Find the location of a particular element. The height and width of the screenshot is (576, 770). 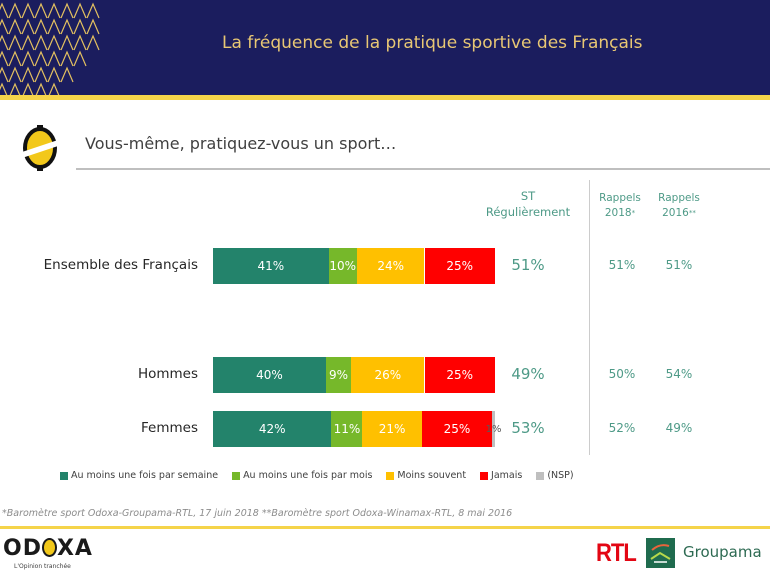

bar-value-label: 40% is located at coordinates (269, 375).